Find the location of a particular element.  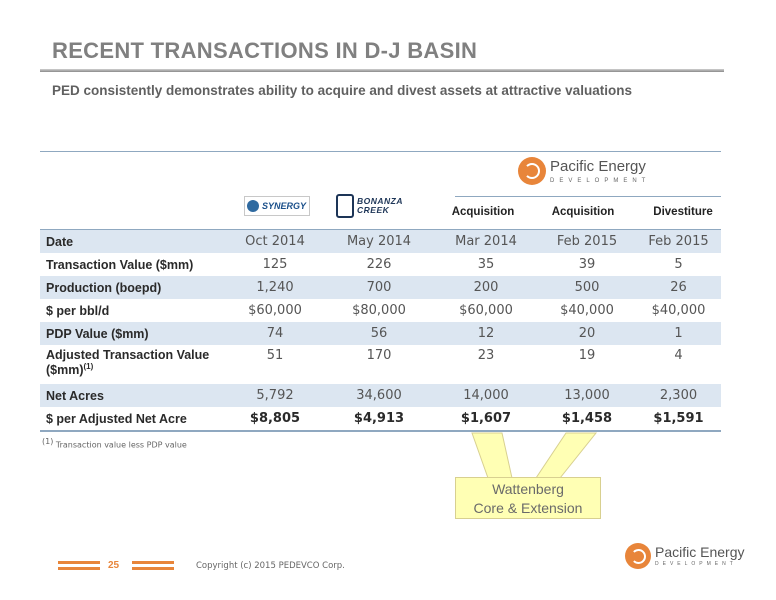

bonanza-mark-icon is located at coordinates (345, 206).